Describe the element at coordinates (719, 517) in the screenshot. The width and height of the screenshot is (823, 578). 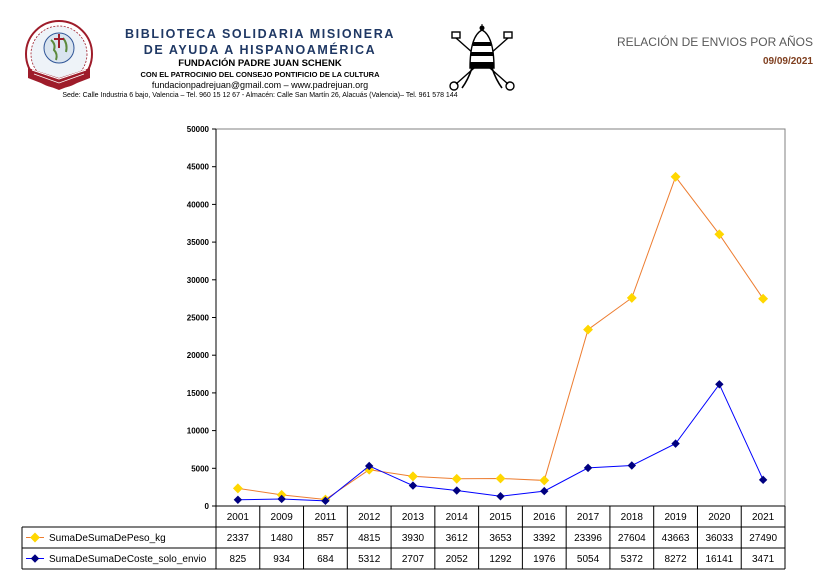
I see `x-category-label: 2020` at that location.